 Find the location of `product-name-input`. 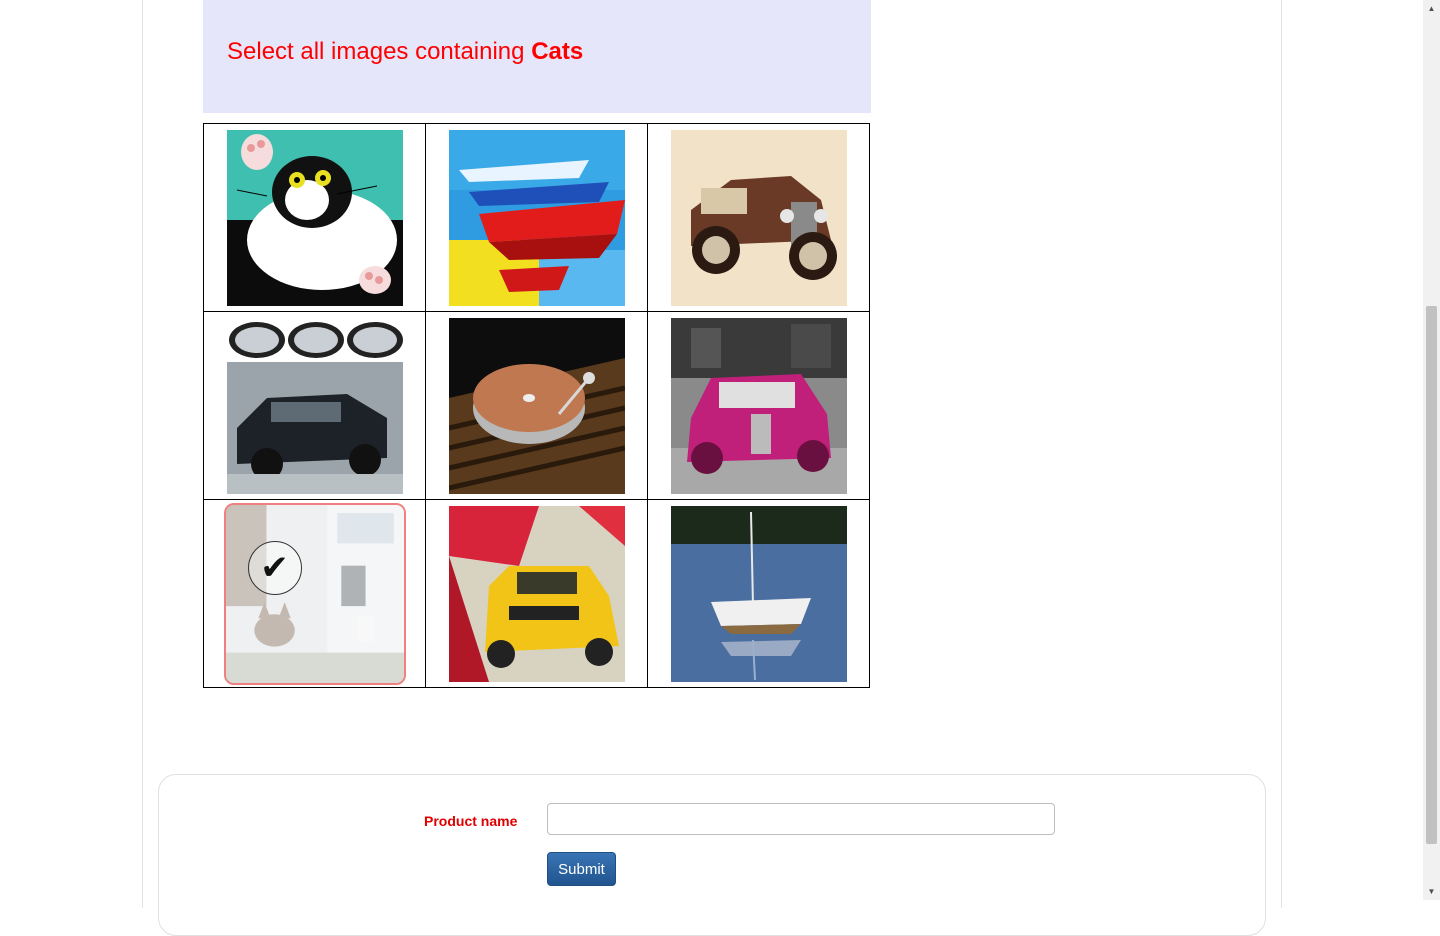

product-name-input is located at coordinates (801, 819).